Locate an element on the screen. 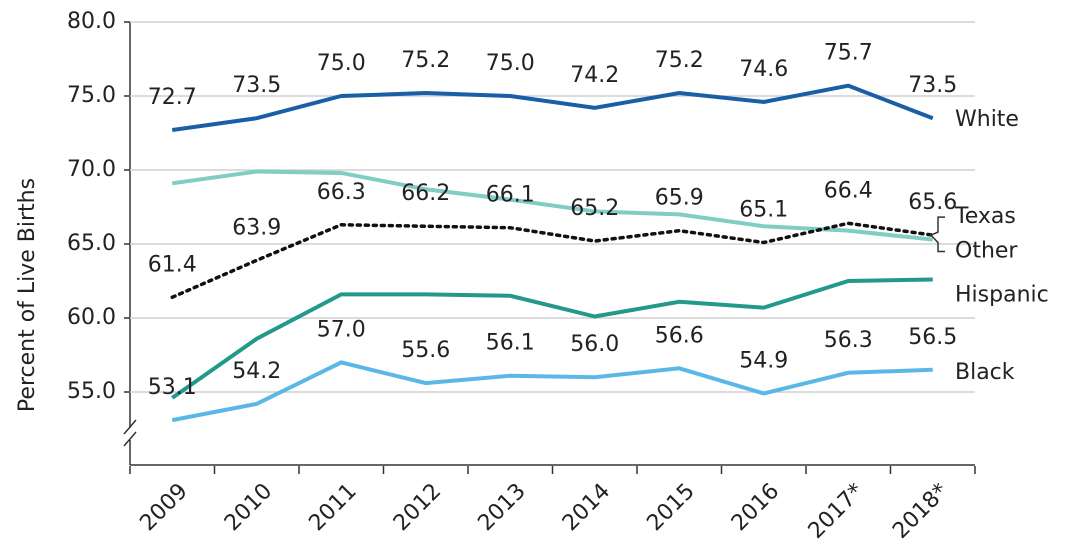  data-label: 65.2 is located at coordinates (594, 208).